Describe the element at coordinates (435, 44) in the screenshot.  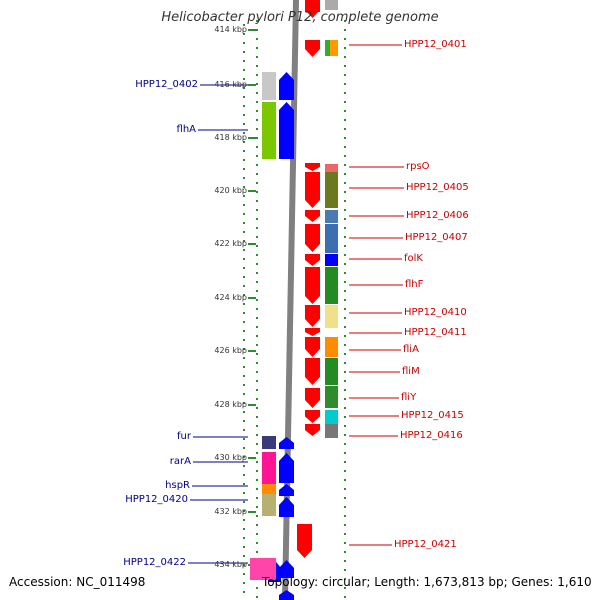
I see `gene-label-hpp12_0401: HPP12_0401` at that location.